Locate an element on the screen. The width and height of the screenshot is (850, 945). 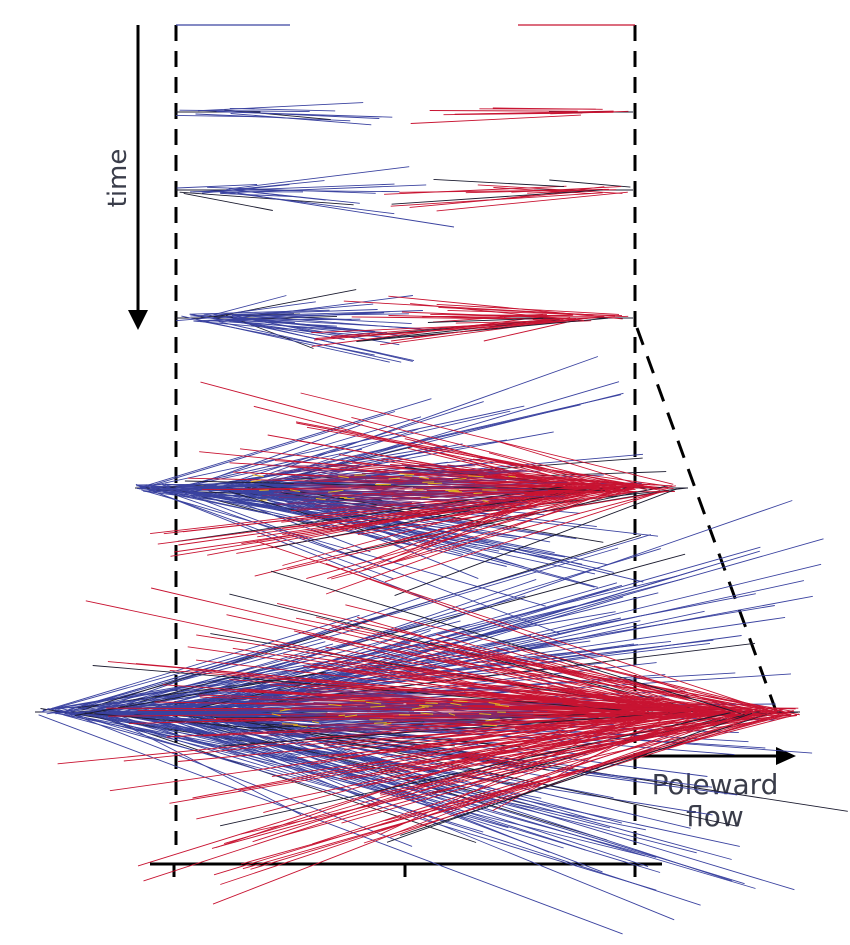
flow-label: flow is located at coordinates (715, 816).